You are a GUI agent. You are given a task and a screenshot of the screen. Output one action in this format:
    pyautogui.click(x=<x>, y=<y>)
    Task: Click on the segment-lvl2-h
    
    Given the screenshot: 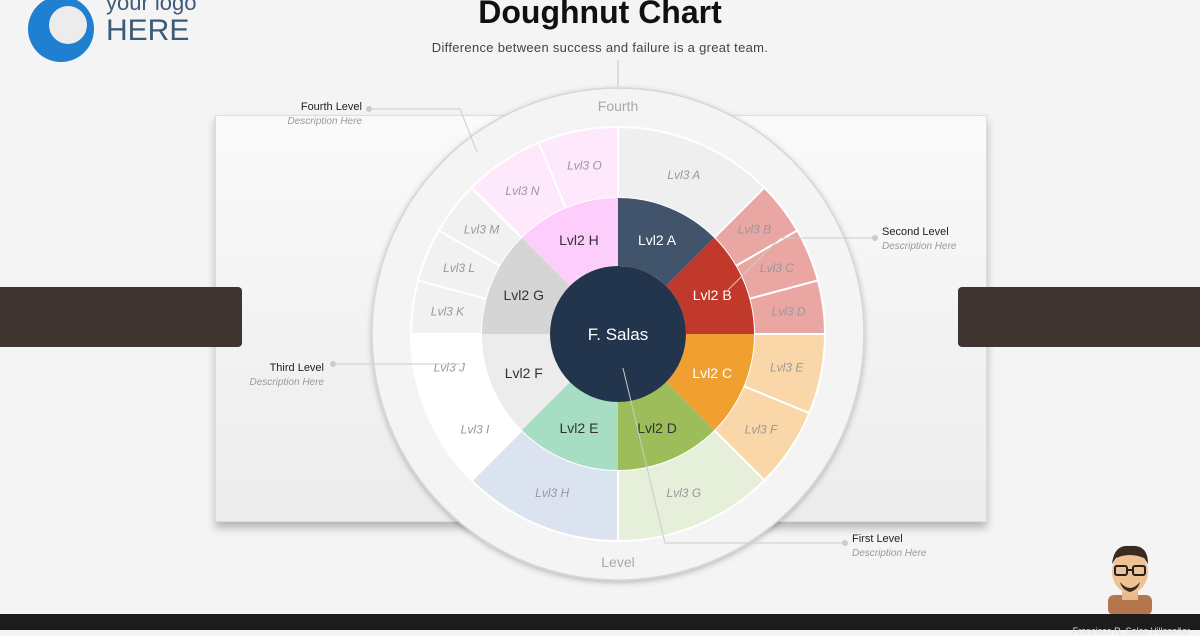 What is the action you would take?
    pyautogui.click(x=569, y=242)
    